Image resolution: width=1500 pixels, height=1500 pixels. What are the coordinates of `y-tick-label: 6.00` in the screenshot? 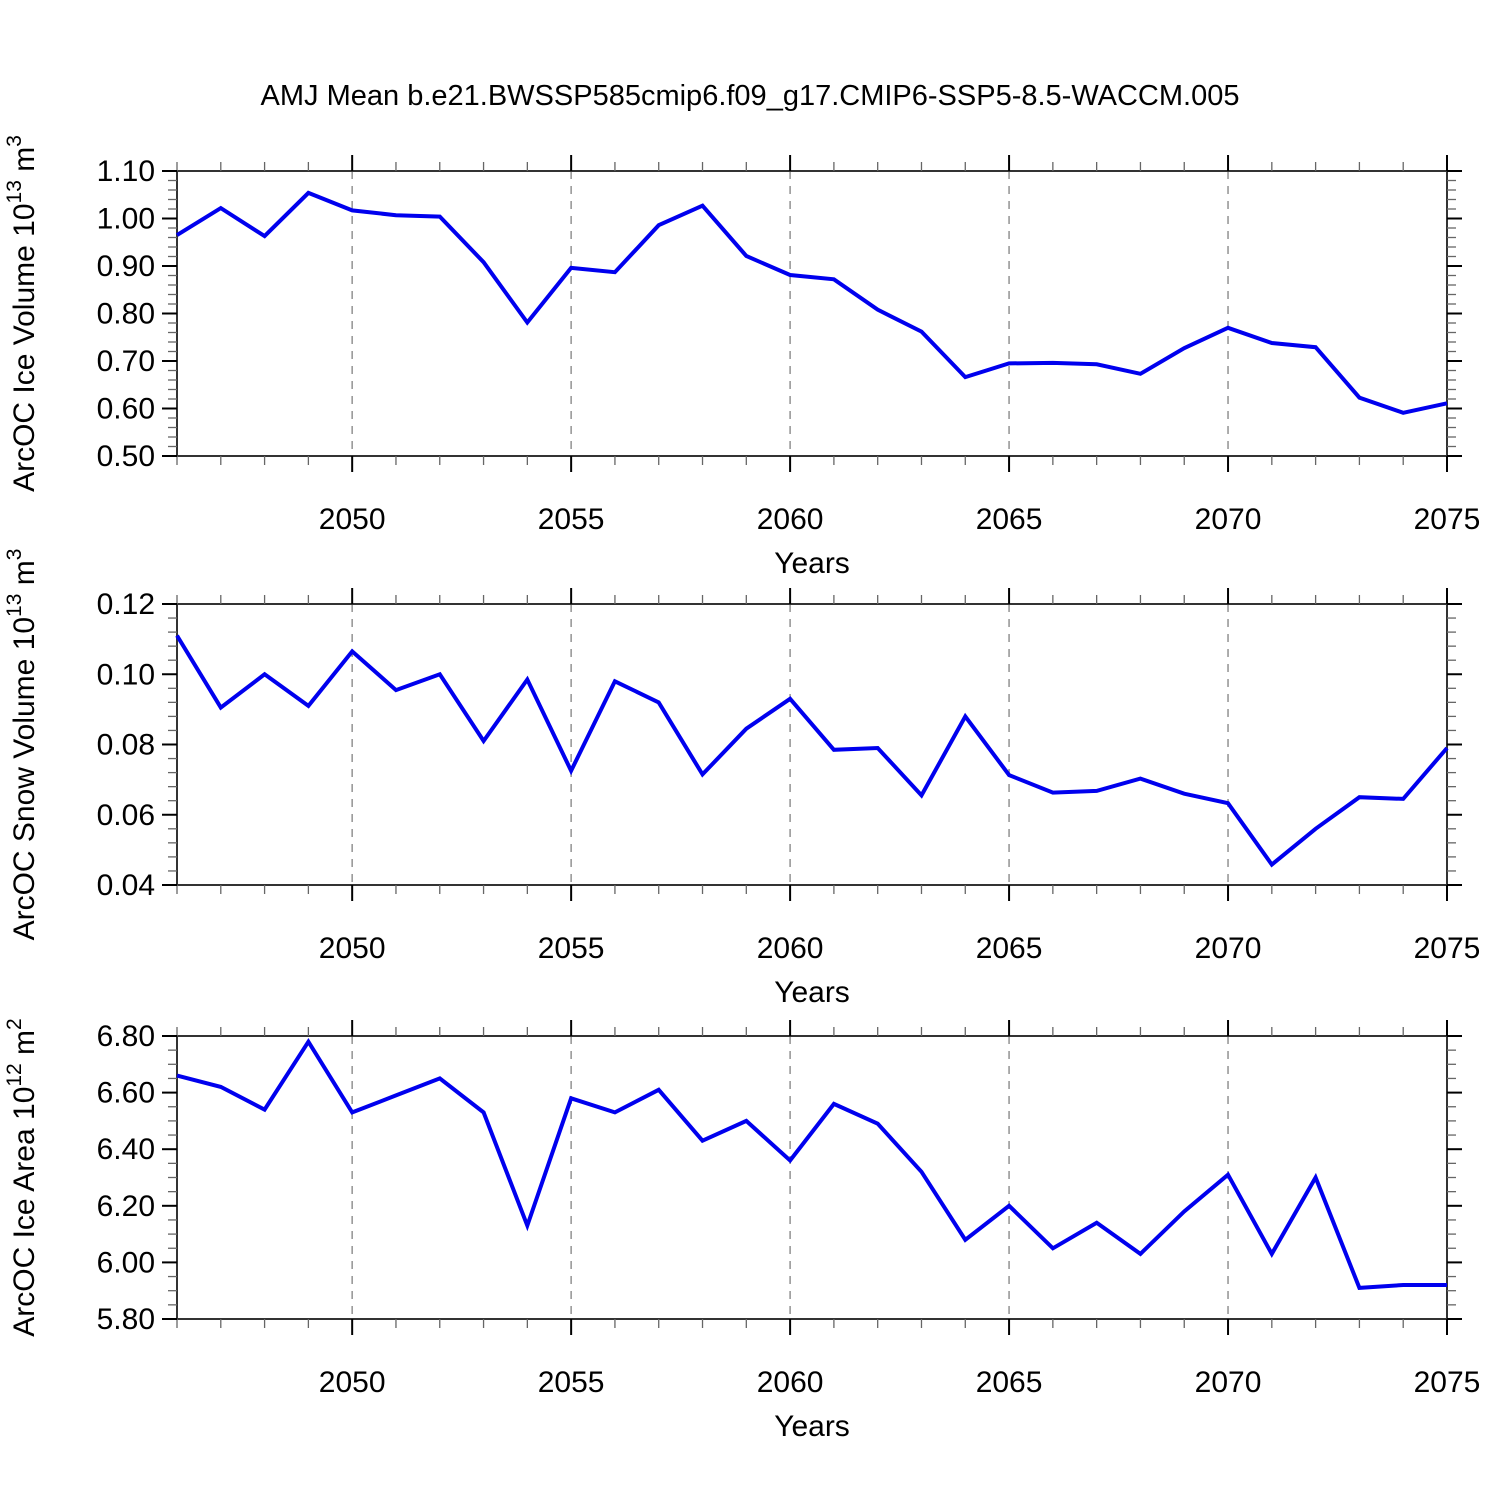 It's located at (126, 1262).